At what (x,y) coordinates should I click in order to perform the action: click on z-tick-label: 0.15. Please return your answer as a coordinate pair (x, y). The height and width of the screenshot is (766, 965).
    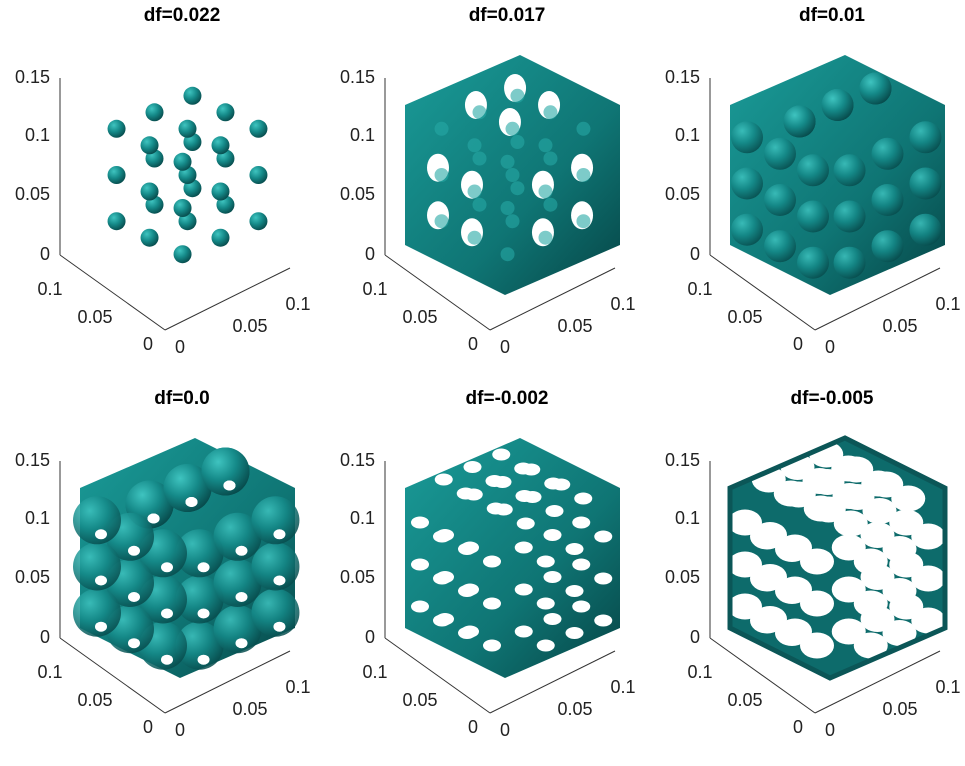
    Looking at the image, I should click on (357, 77).